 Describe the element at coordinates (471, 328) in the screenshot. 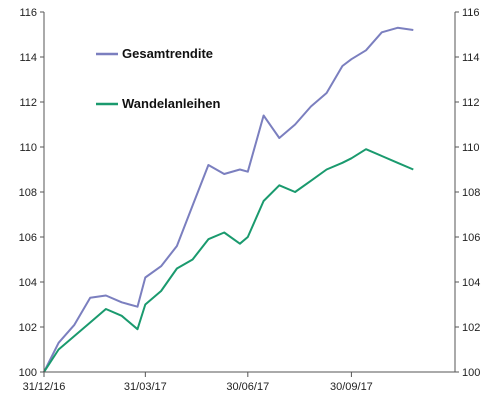

I see `right-y-tick-label: 102` at that location.